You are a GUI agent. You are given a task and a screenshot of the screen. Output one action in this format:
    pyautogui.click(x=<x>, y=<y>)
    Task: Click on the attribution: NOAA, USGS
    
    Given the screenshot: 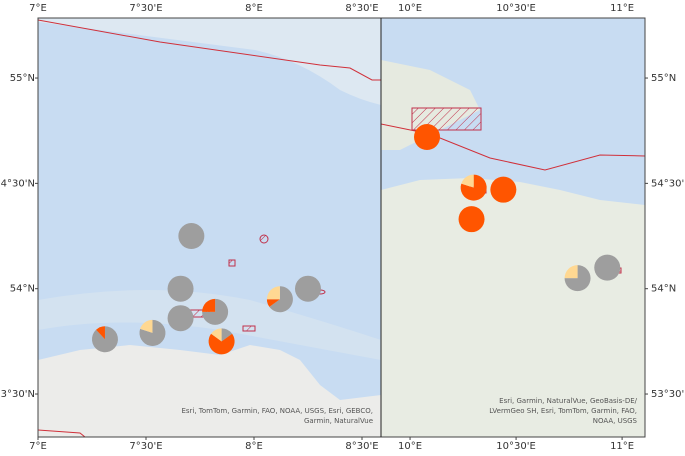 What is the action you would take?
    pyautogui.click(x=615, y=421)
    